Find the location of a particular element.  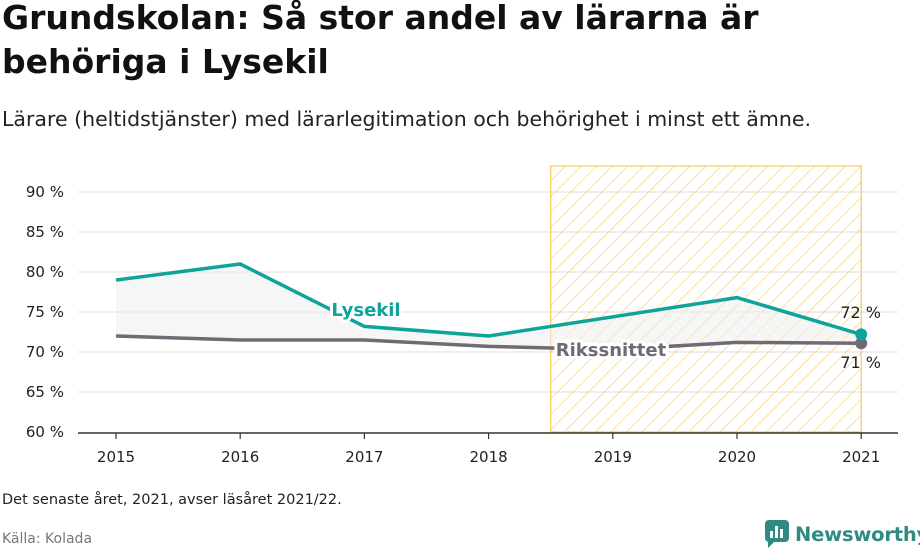

x-tick-label: 2018 is located at coordinates (489, 457).